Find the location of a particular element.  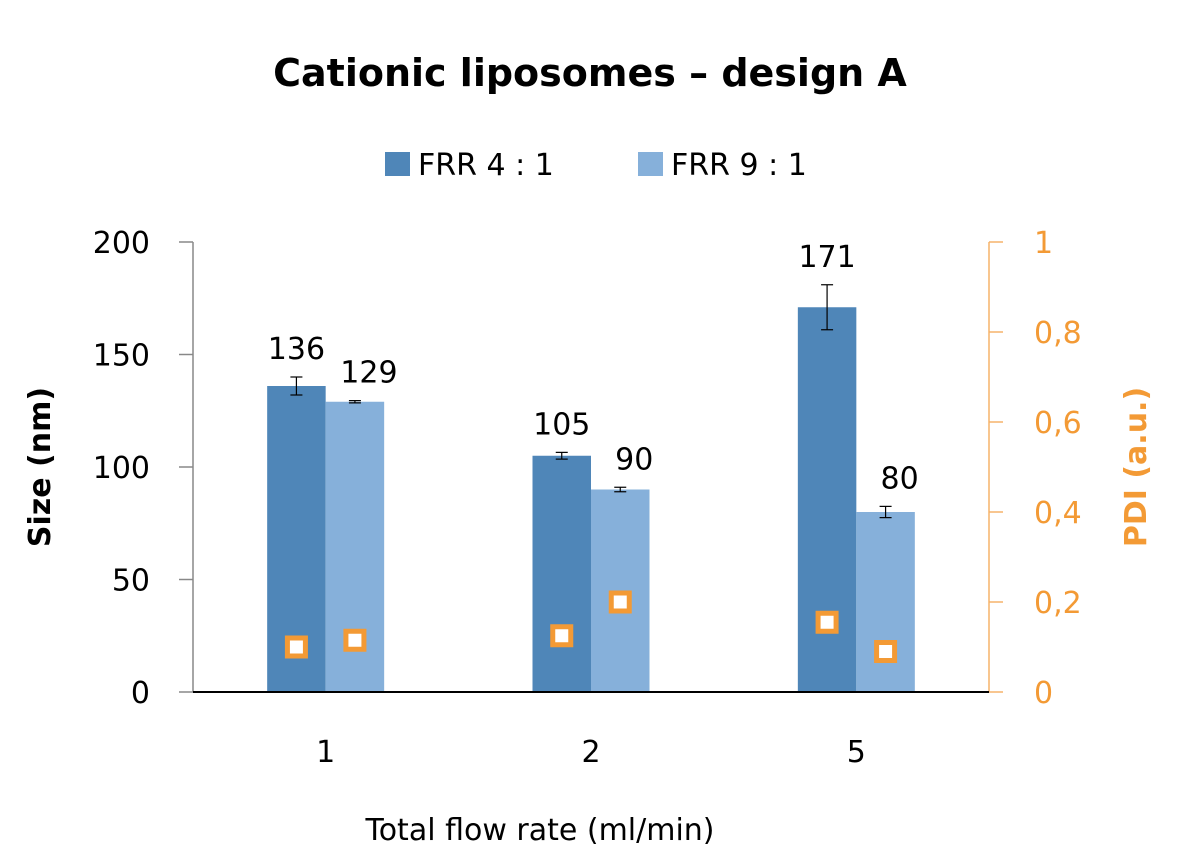

left-axis: 0 50 100 150 200 is located at coordinates (143, 468).